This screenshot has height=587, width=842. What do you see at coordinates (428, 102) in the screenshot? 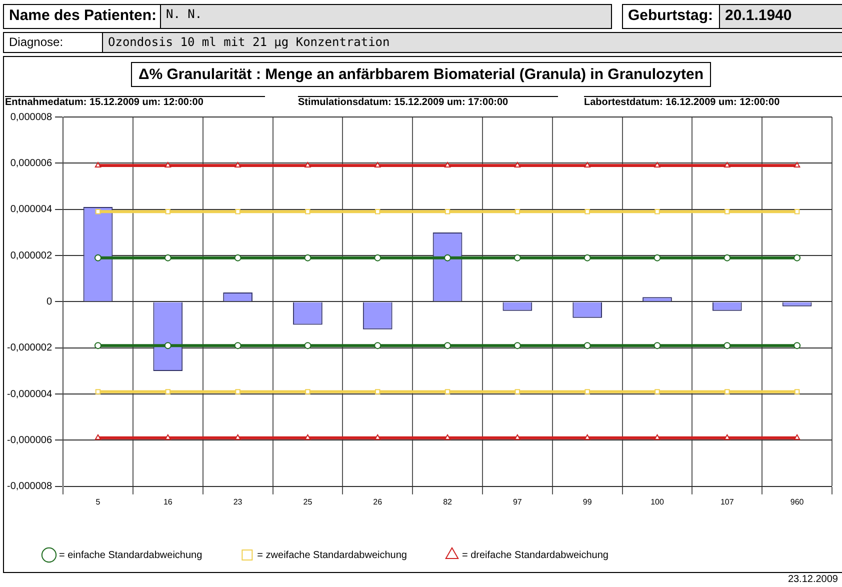
I see `text: Stimulationsdatum: 15.12.2009 um: 17:00:00` at bounding box center [428, 102].